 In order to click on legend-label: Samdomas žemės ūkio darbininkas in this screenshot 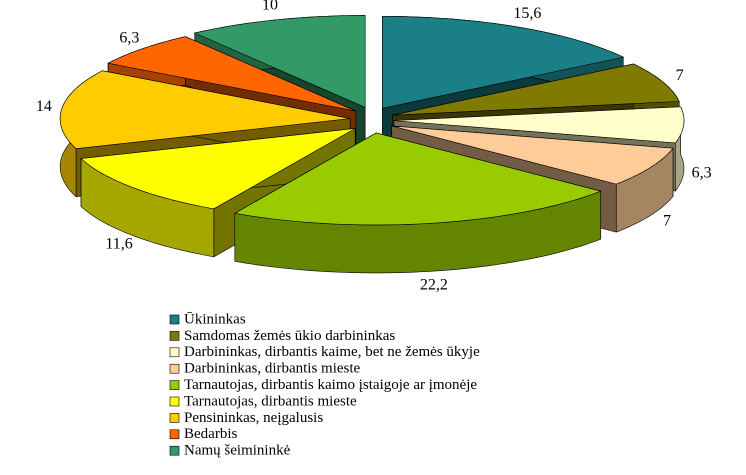, I will do `click(289, 336)`.